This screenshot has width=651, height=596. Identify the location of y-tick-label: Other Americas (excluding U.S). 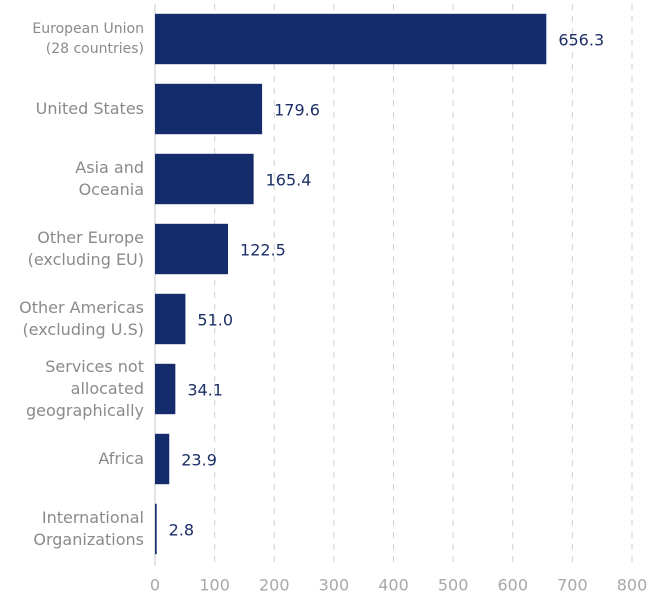
(81, 318).